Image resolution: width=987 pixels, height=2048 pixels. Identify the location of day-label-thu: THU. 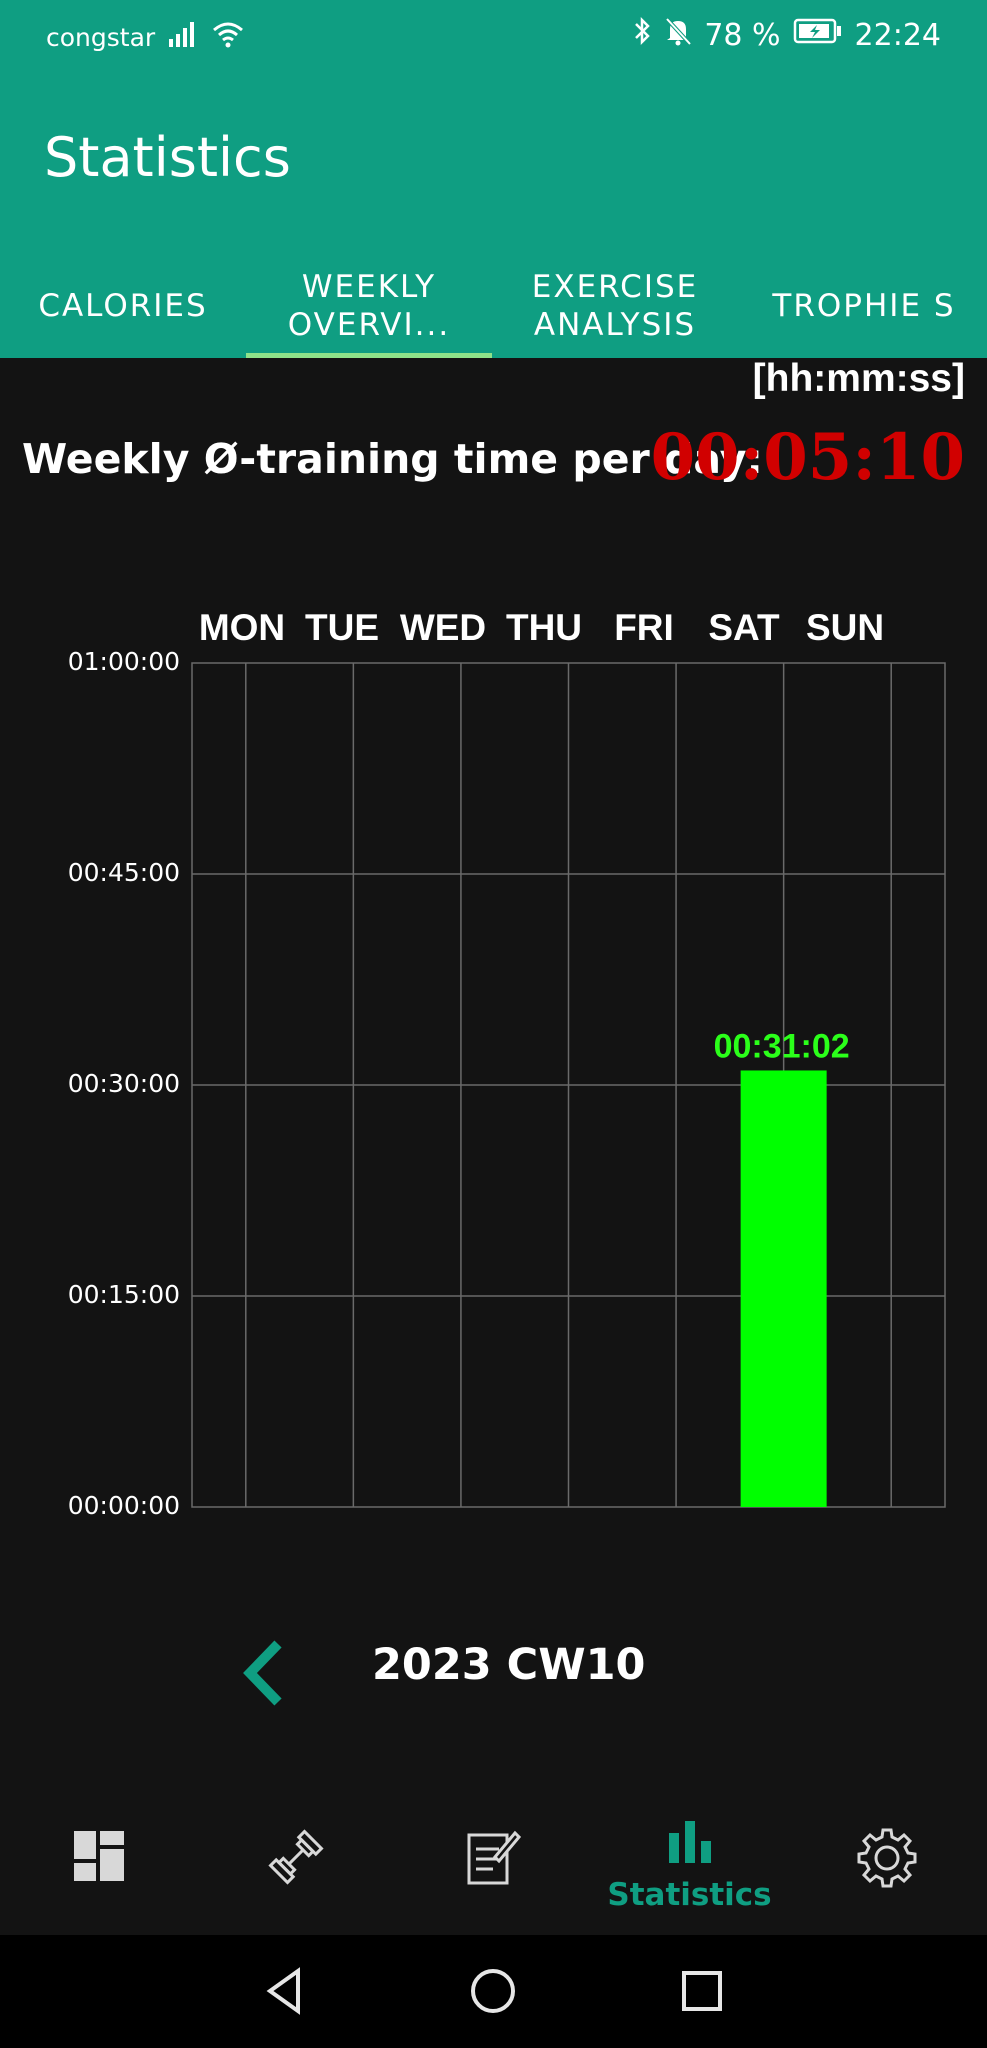
(544, 627).